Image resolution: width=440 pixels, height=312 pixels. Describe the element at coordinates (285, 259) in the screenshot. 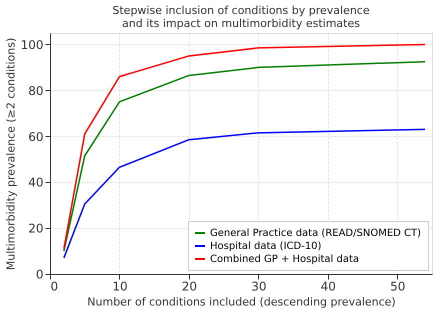

I see `legend-label: Combined GP + Hospital data` at that location.